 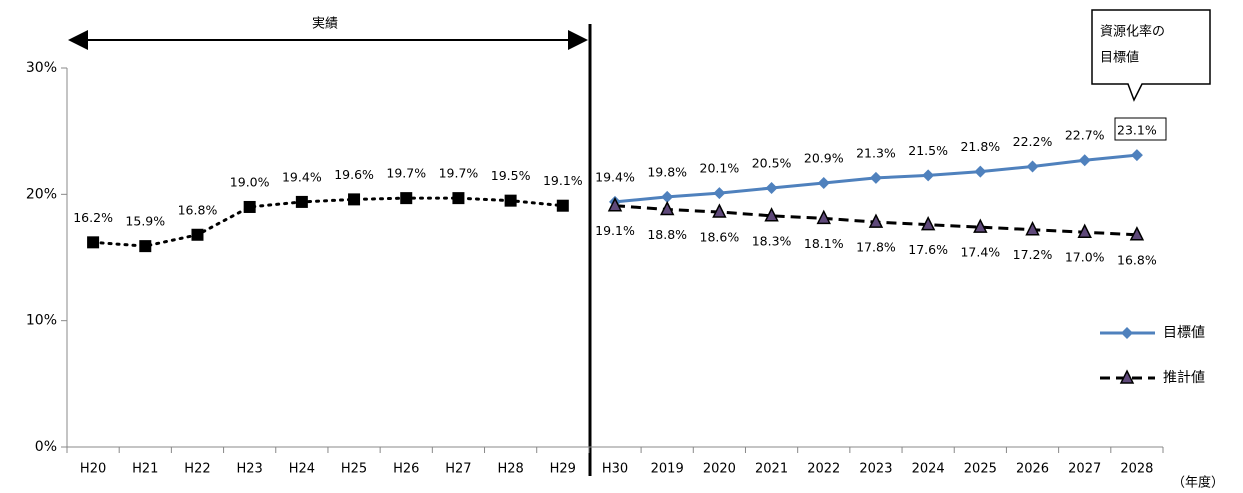 What do you see at coordinates (928, 249) in the screenshot?
I see `data-label: 17.6%` at bounding box center [928, 249].